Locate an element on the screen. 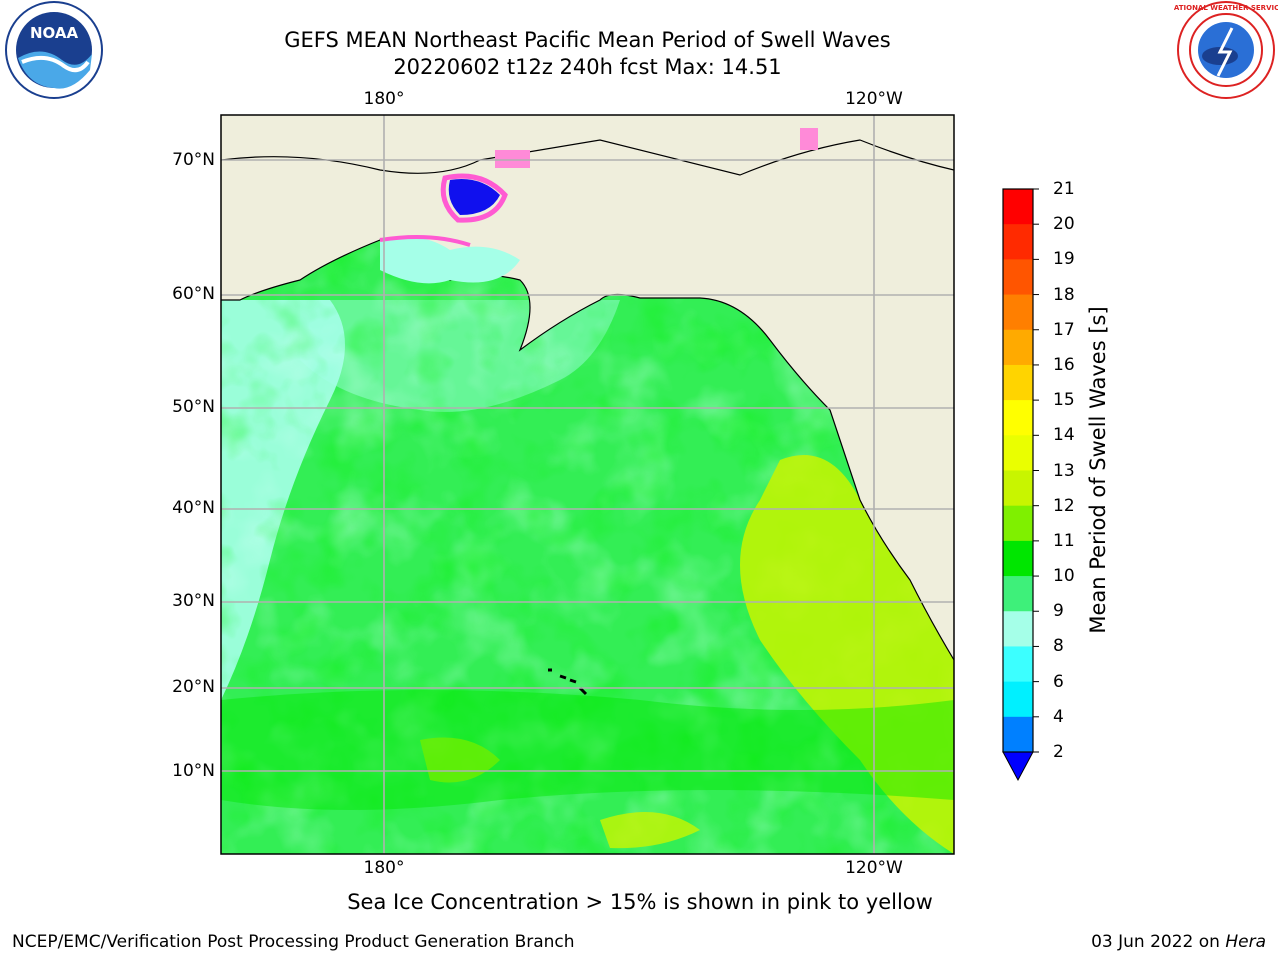 This screenshot has width=1280, height=960. long-period-region-east is located at coordinates (847, 654).